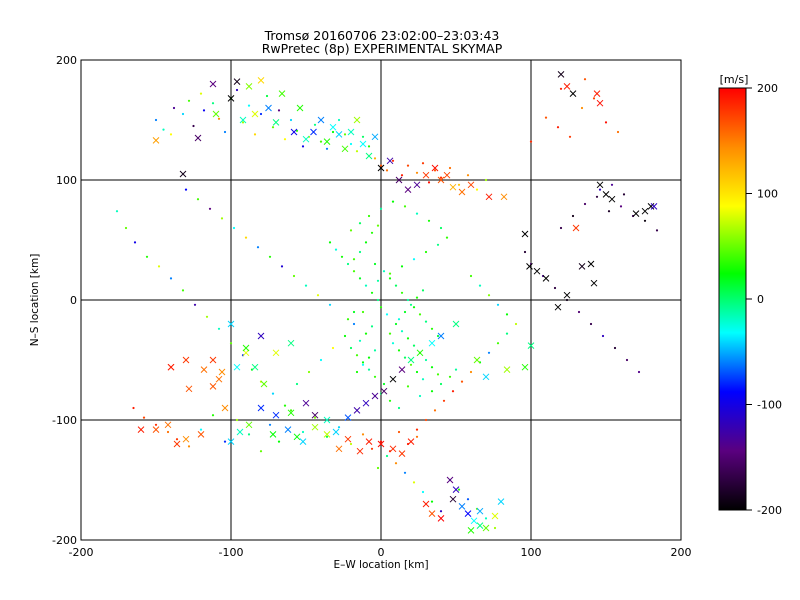 This screenshot has height=600, width=800. What do you see at coordinates (382, 35) in the screenshot?
I see `chart-title: Tromsø 20160706 23:02:00–23:03:43` at bounding box center [382, 35].